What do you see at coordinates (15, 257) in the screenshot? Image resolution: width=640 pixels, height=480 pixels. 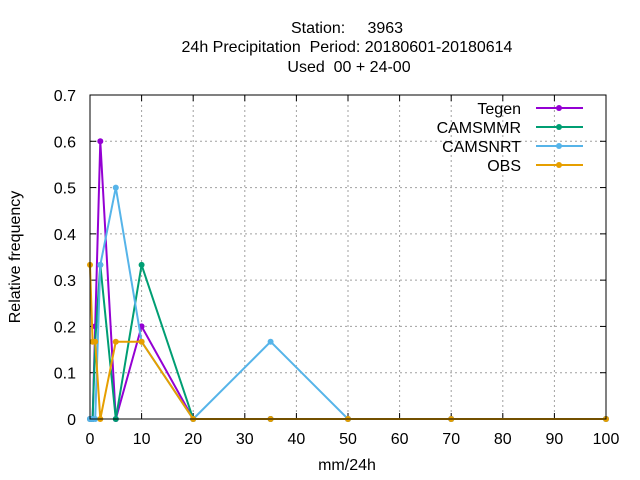 I see `y-axis-label: Relative frequency` at bounding box center [15, 257].